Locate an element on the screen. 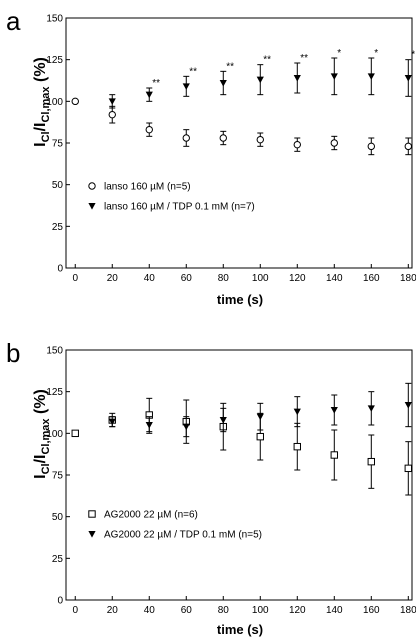 The image size is (416, 640). panel-a-y-axis-title-slash: /I is located at coordinates (40, 127).